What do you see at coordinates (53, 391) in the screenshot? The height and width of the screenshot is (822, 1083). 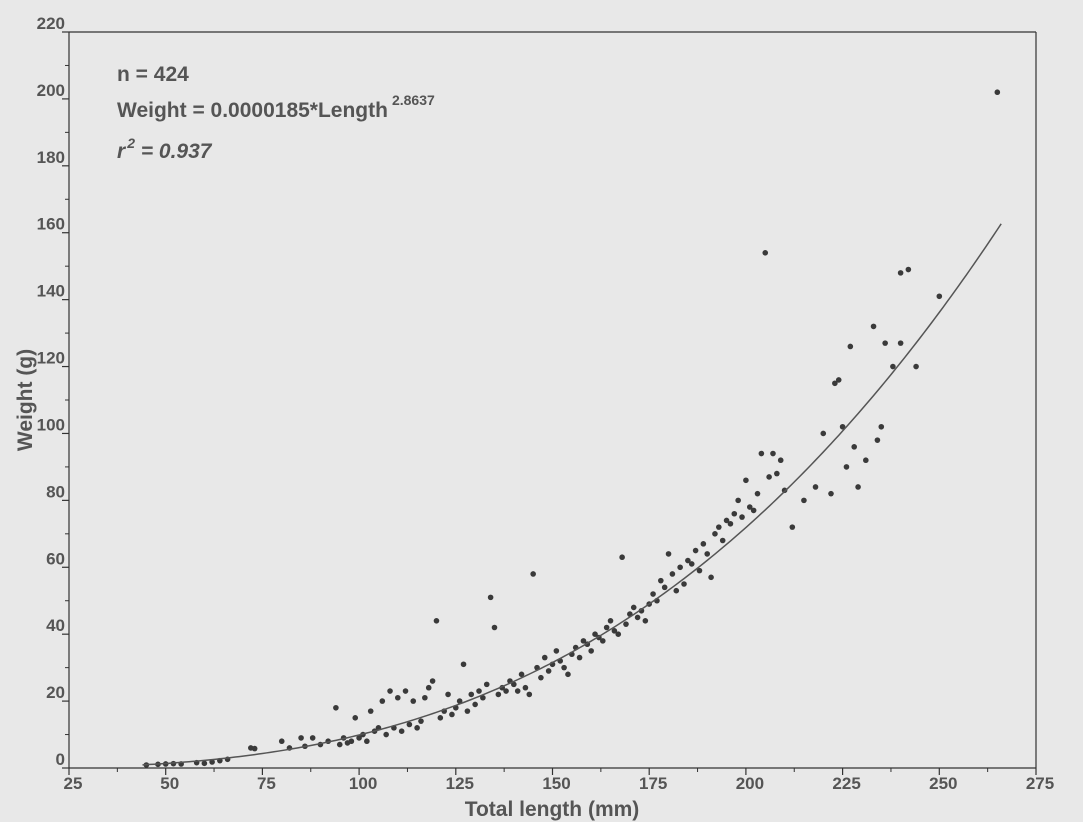 I see `y-axis-ticks: 0 20 40 60 80 100 120 140 160 180 200 220` at bounding box center [53, 391].